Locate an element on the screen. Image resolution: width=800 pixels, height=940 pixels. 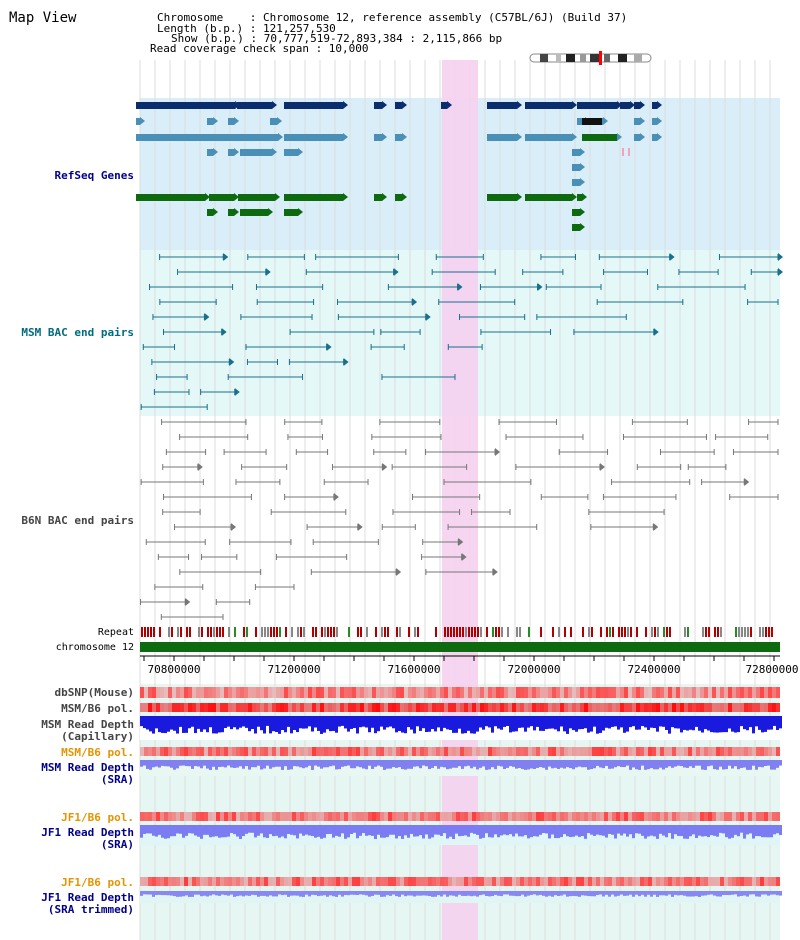
chromosome-ideogram is located at coordinates (590, 58).